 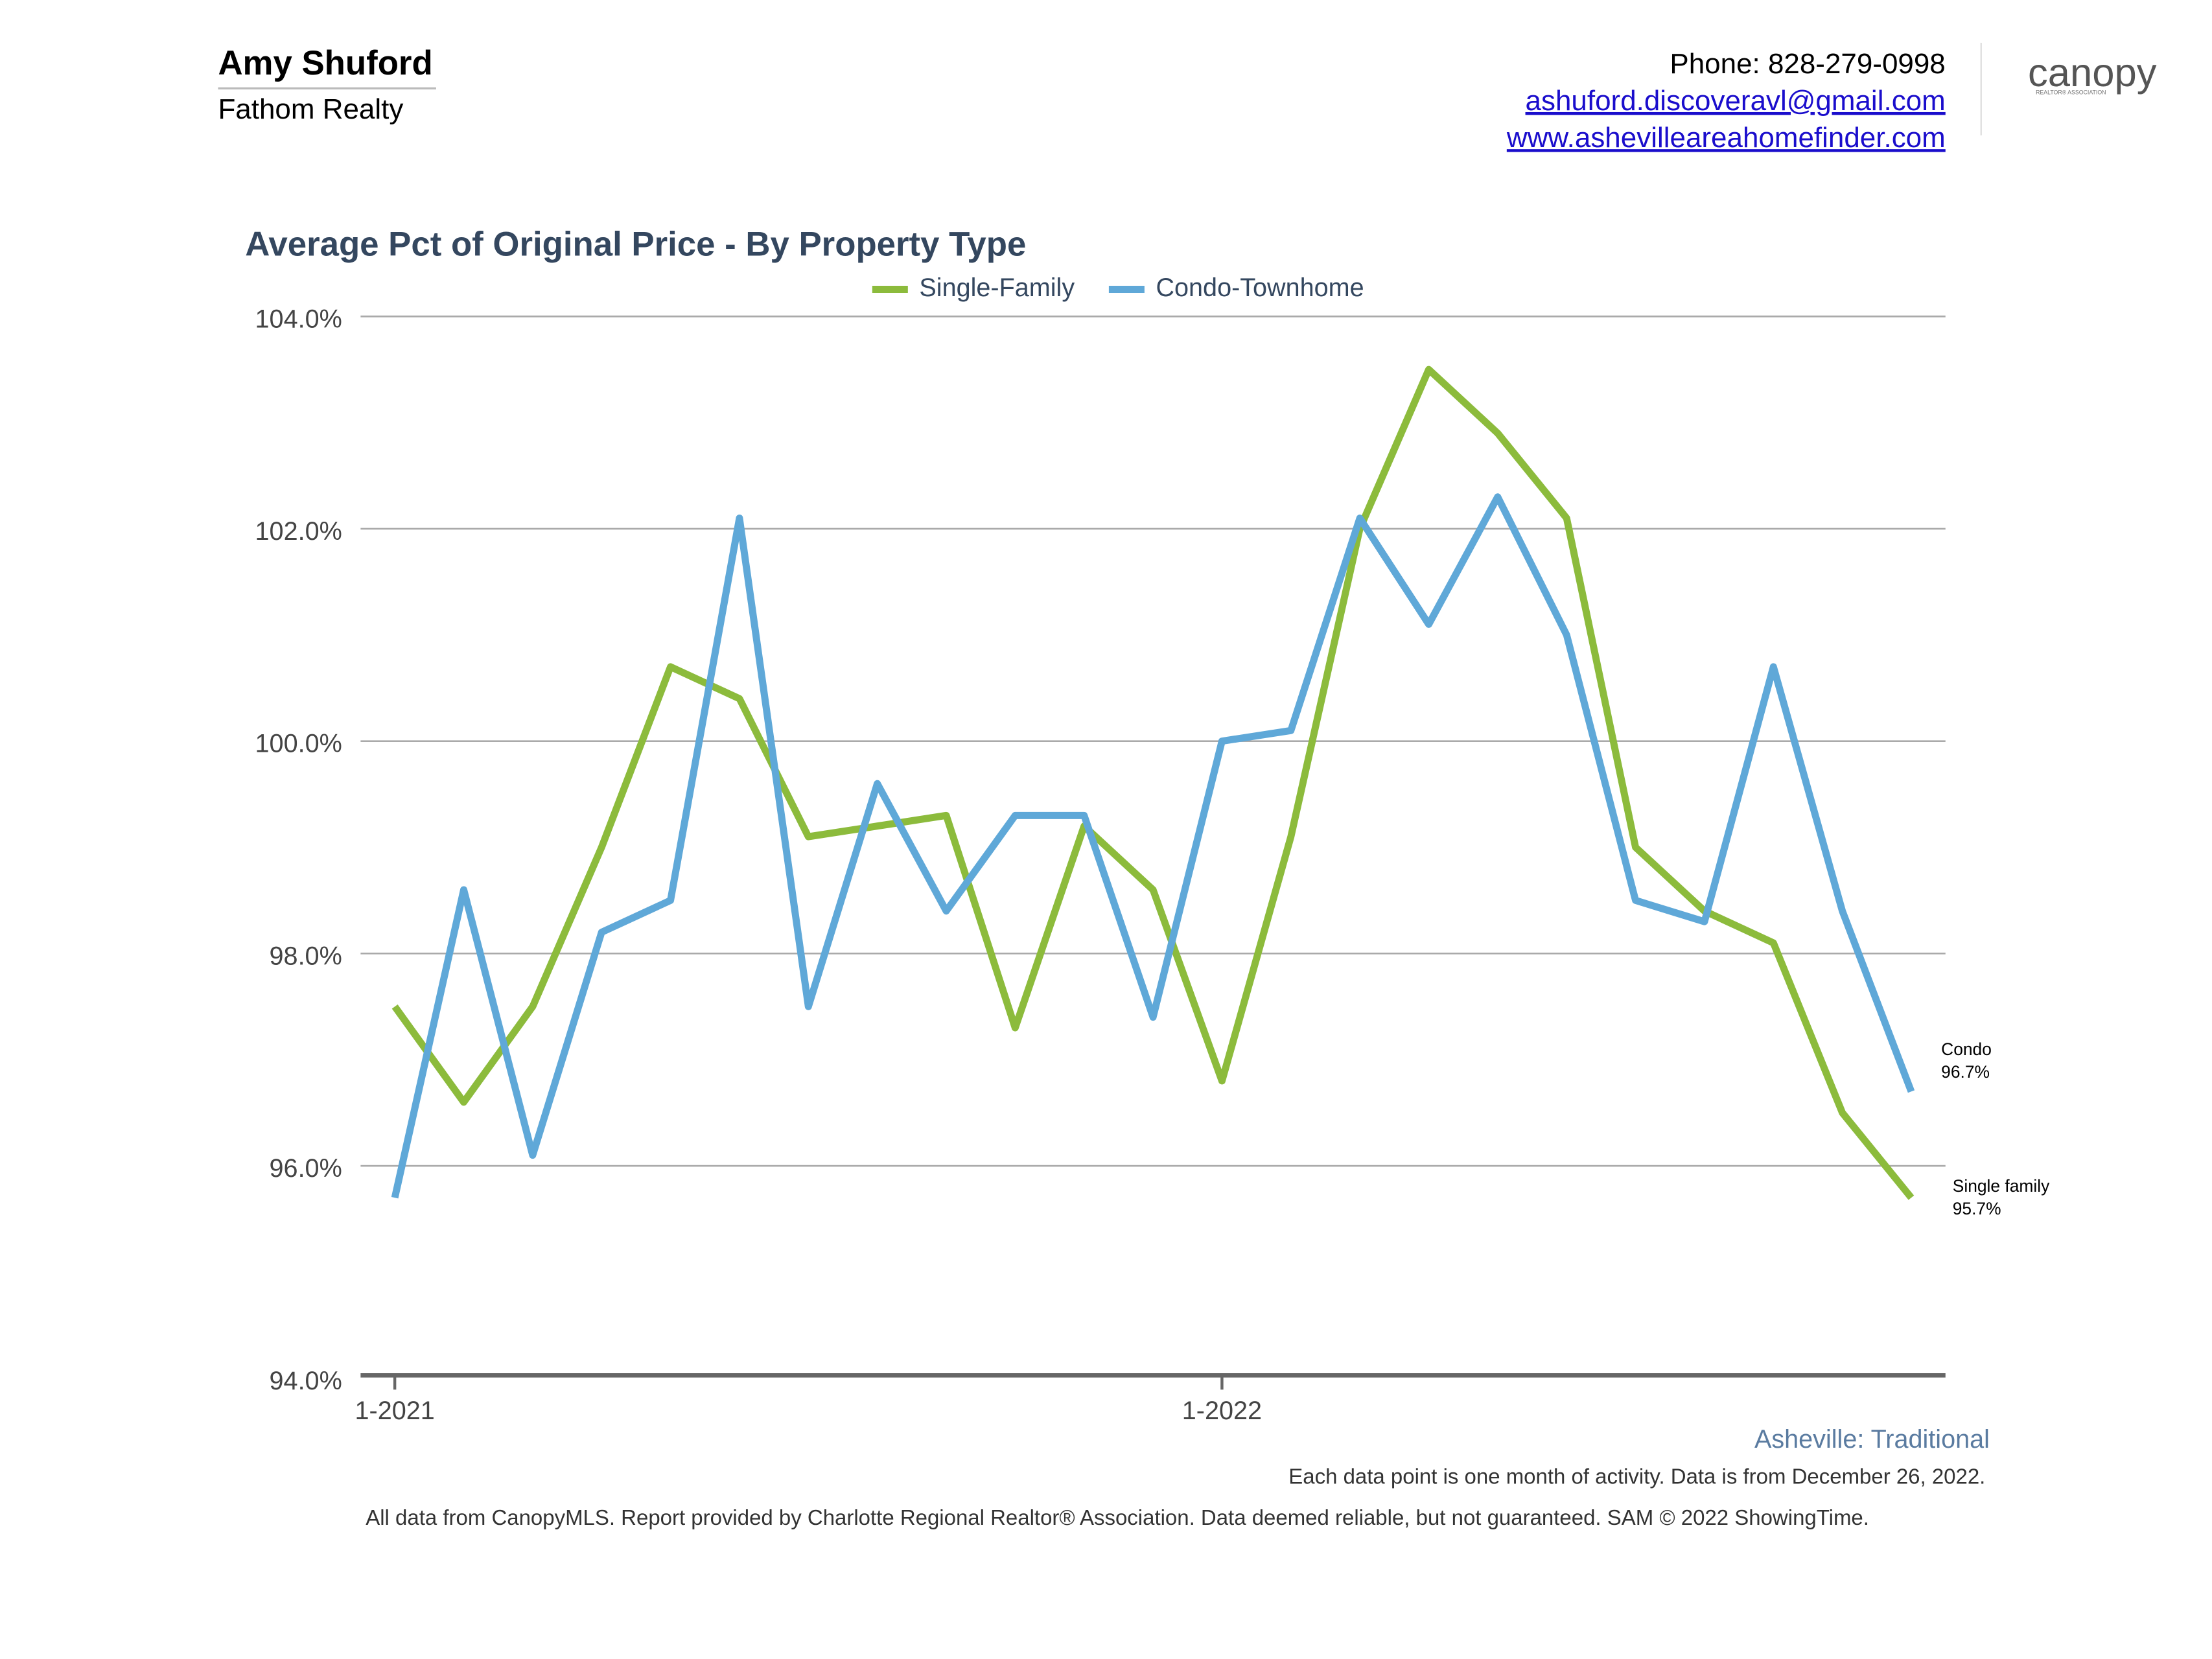 I want to click on annotation-label: Single family, so click(x=2001, y=1186).